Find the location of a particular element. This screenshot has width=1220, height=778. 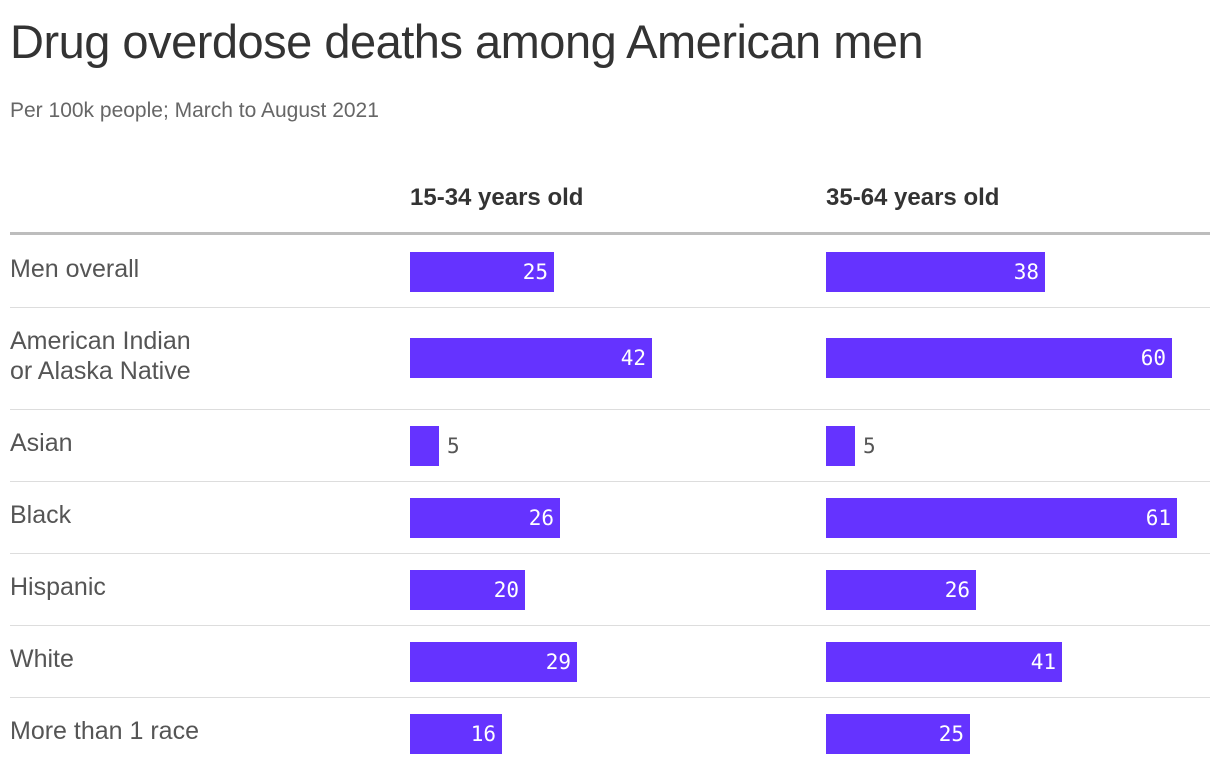

column-header-15-34: 15-34 years old is located at coordinates (497, 197).